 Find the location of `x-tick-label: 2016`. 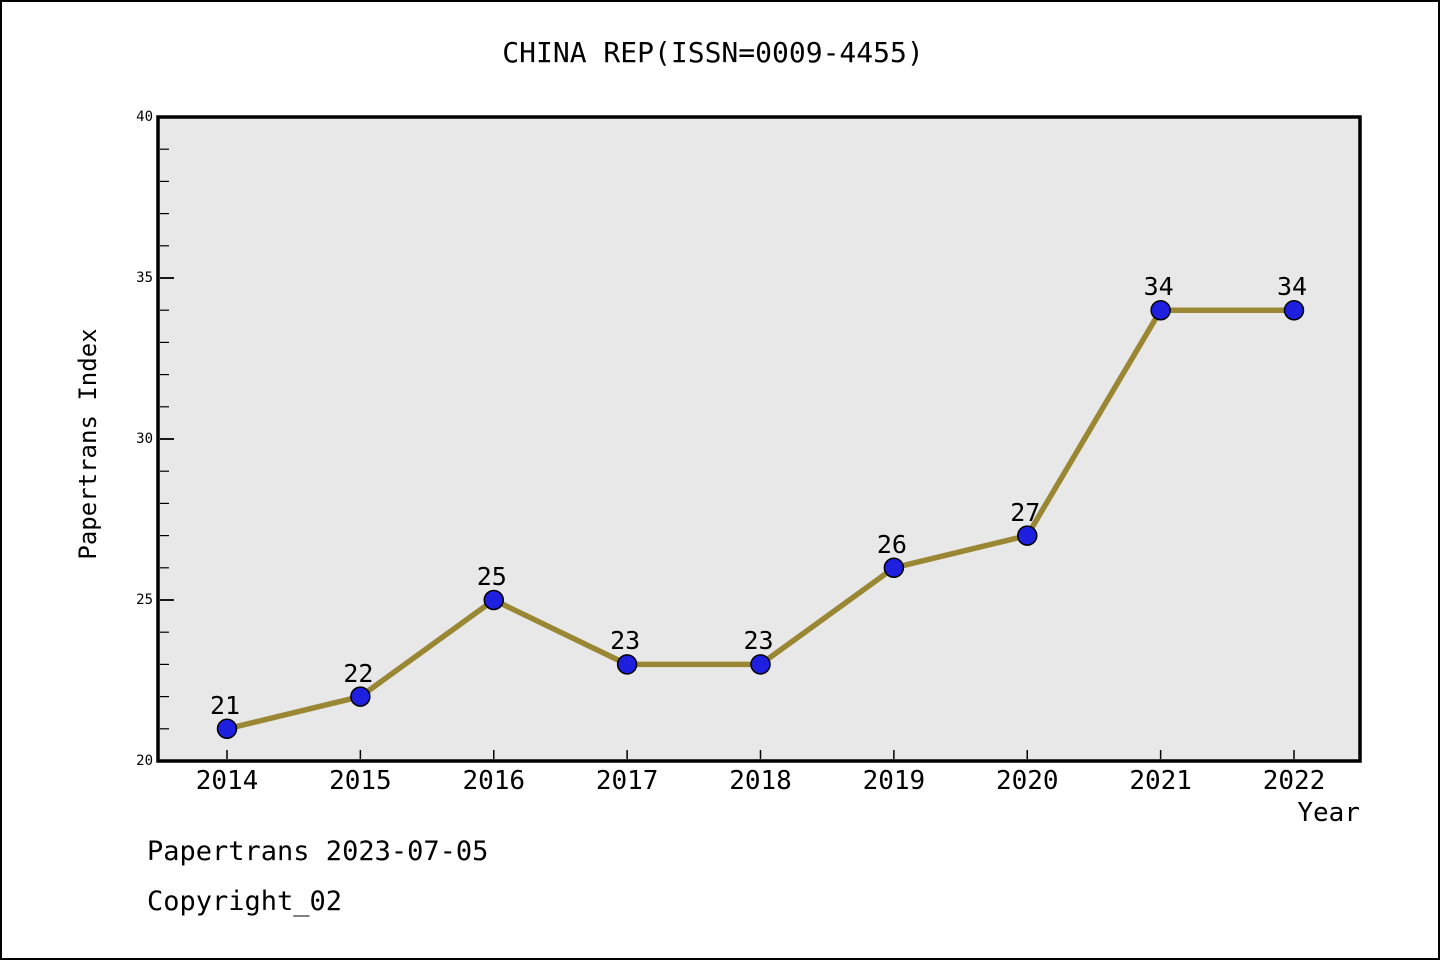

x-tick-label: 2016 is located at coordinates (494, 781).